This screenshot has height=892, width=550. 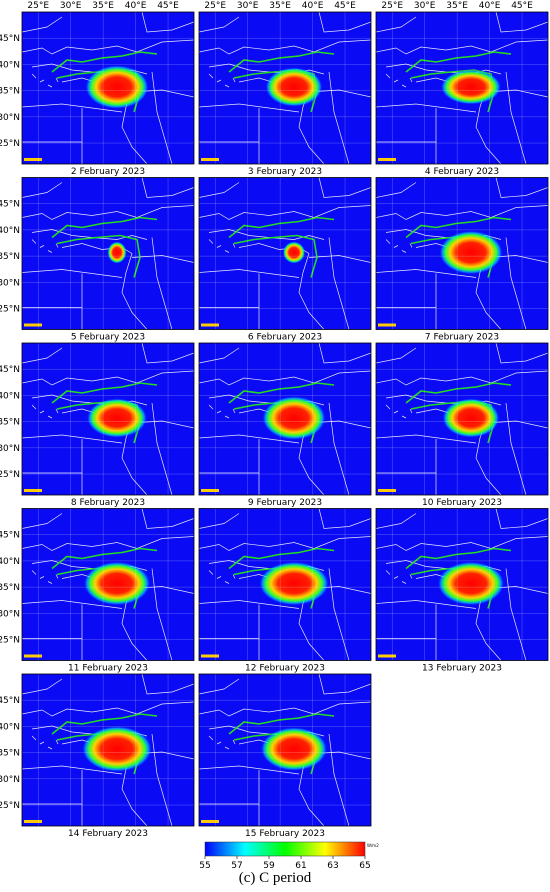 I want to click on colorbar, so click(x=285, y=849).